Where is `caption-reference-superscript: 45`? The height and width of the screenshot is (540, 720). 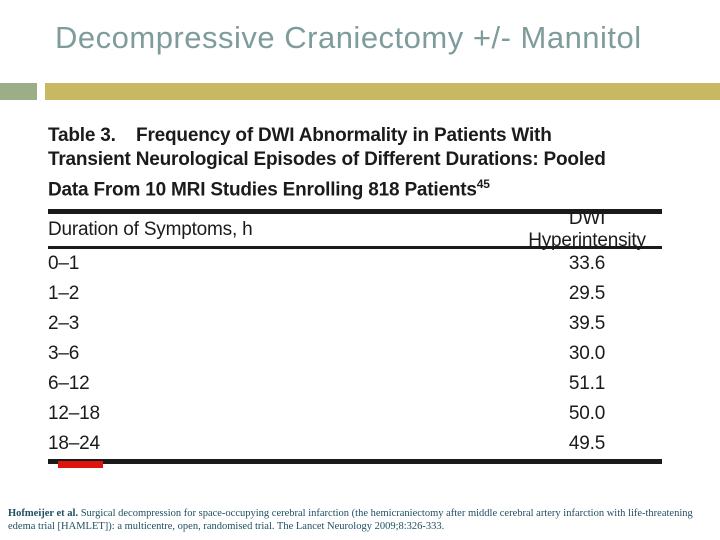 caption-reference-superscript: 45 is located at coordinates (483, 184).